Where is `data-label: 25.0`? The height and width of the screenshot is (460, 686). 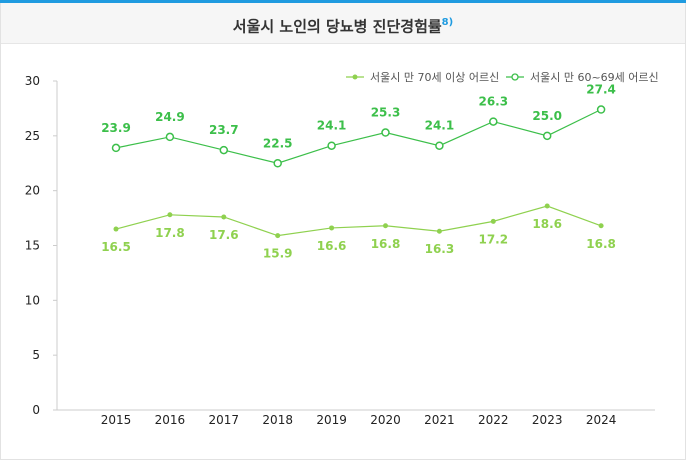 data-label: 25.0 is located at coordinates (547, 116).